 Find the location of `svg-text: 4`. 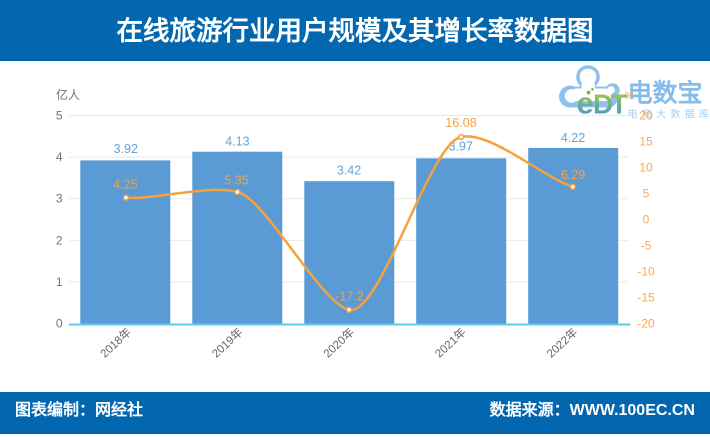

svg-text: 4 is located at coordinates (59, 157).